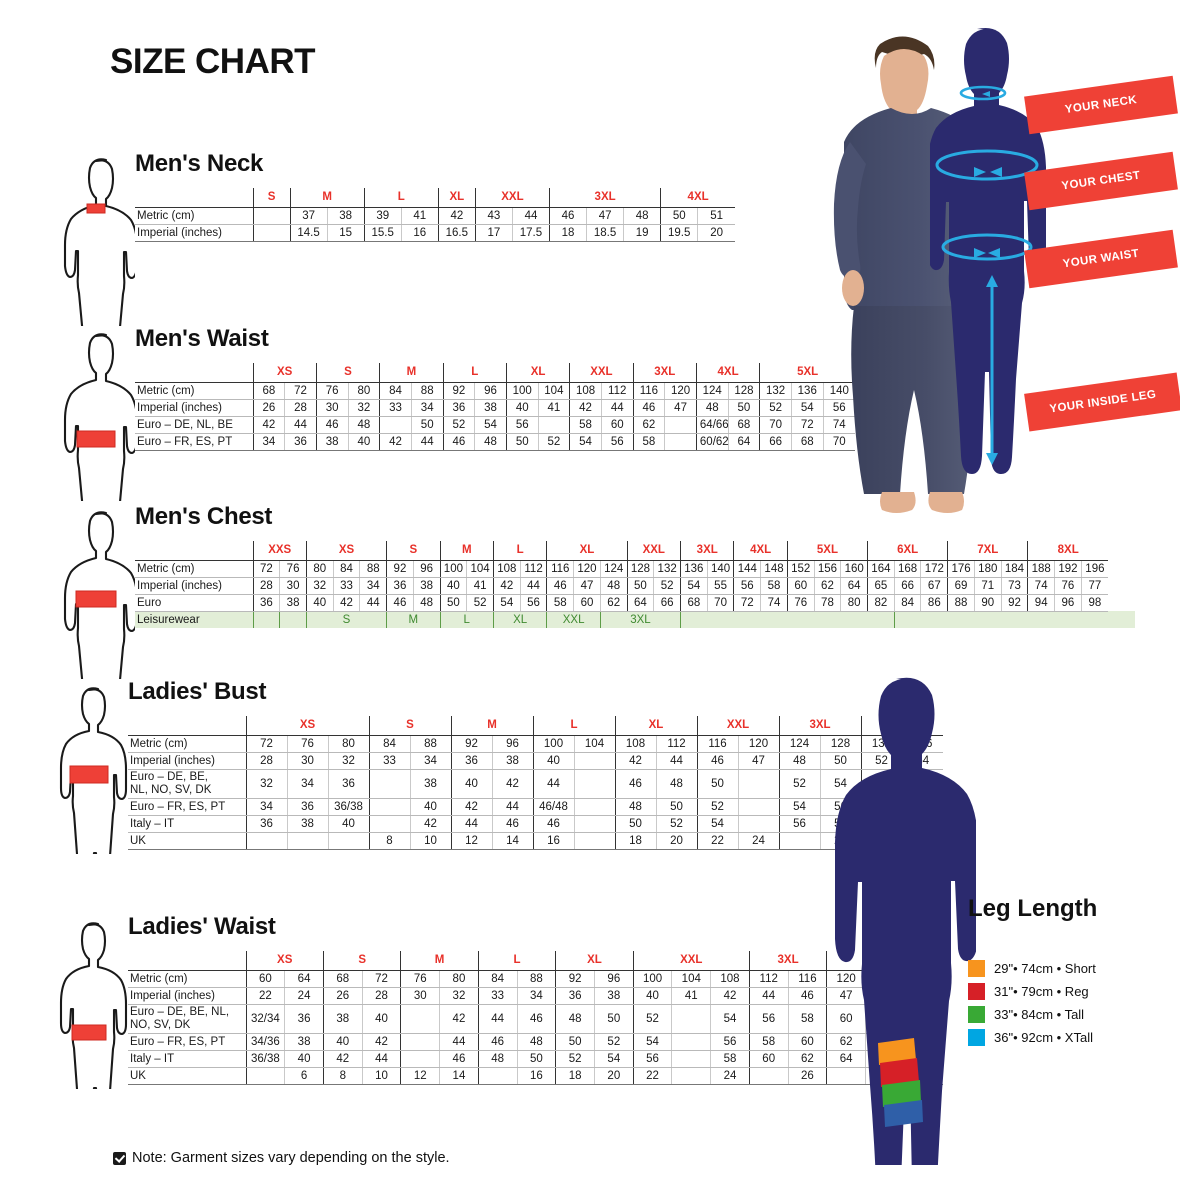 This screenshot has height=1197, width=1180. What do you see at coordinates (617, 425) in the screenshot?
I see `size-value-cell: 60` at bounding box center [617, 425].